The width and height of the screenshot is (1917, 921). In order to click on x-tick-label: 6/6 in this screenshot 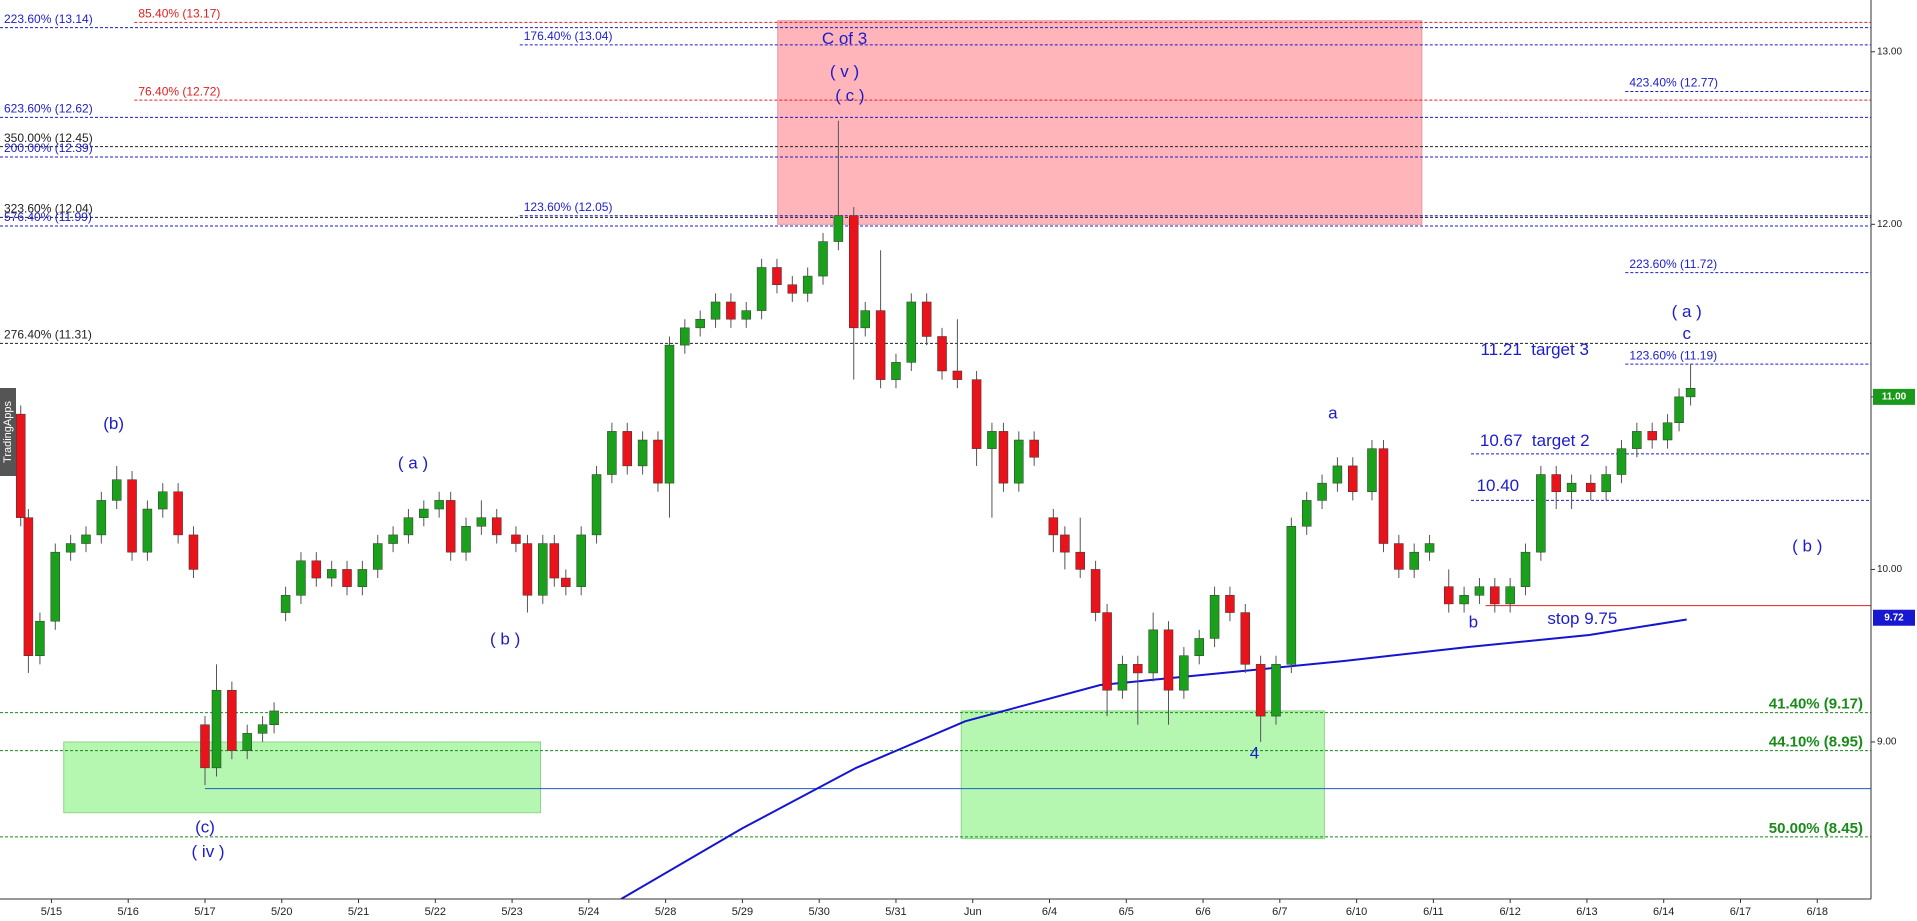, I will do `click(1202, 912)`.